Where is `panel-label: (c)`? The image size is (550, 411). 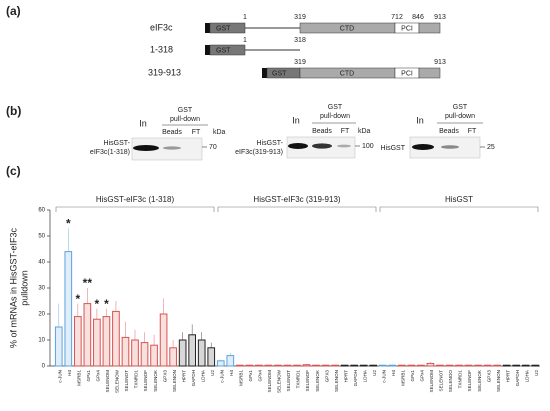 panel-label: (c) is located at coordinates (13, 171).